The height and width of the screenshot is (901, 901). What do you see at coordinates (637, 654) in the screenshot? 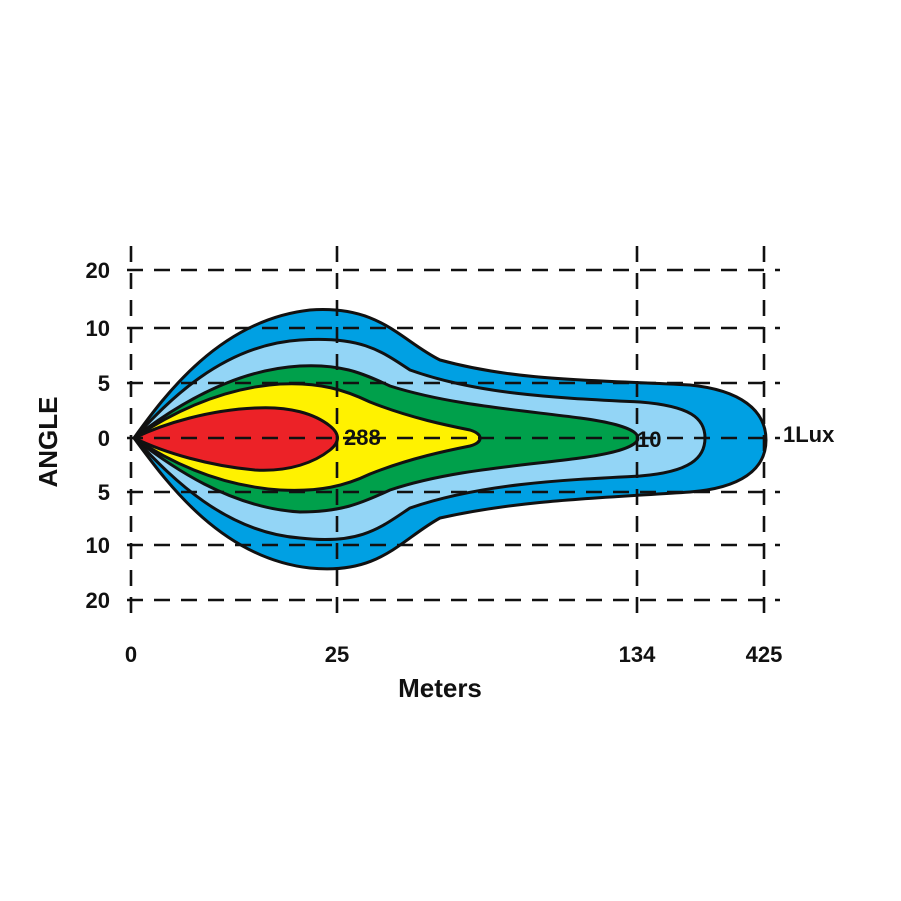
I see `x-tick-label: 134` at bounding box center [637, 654].